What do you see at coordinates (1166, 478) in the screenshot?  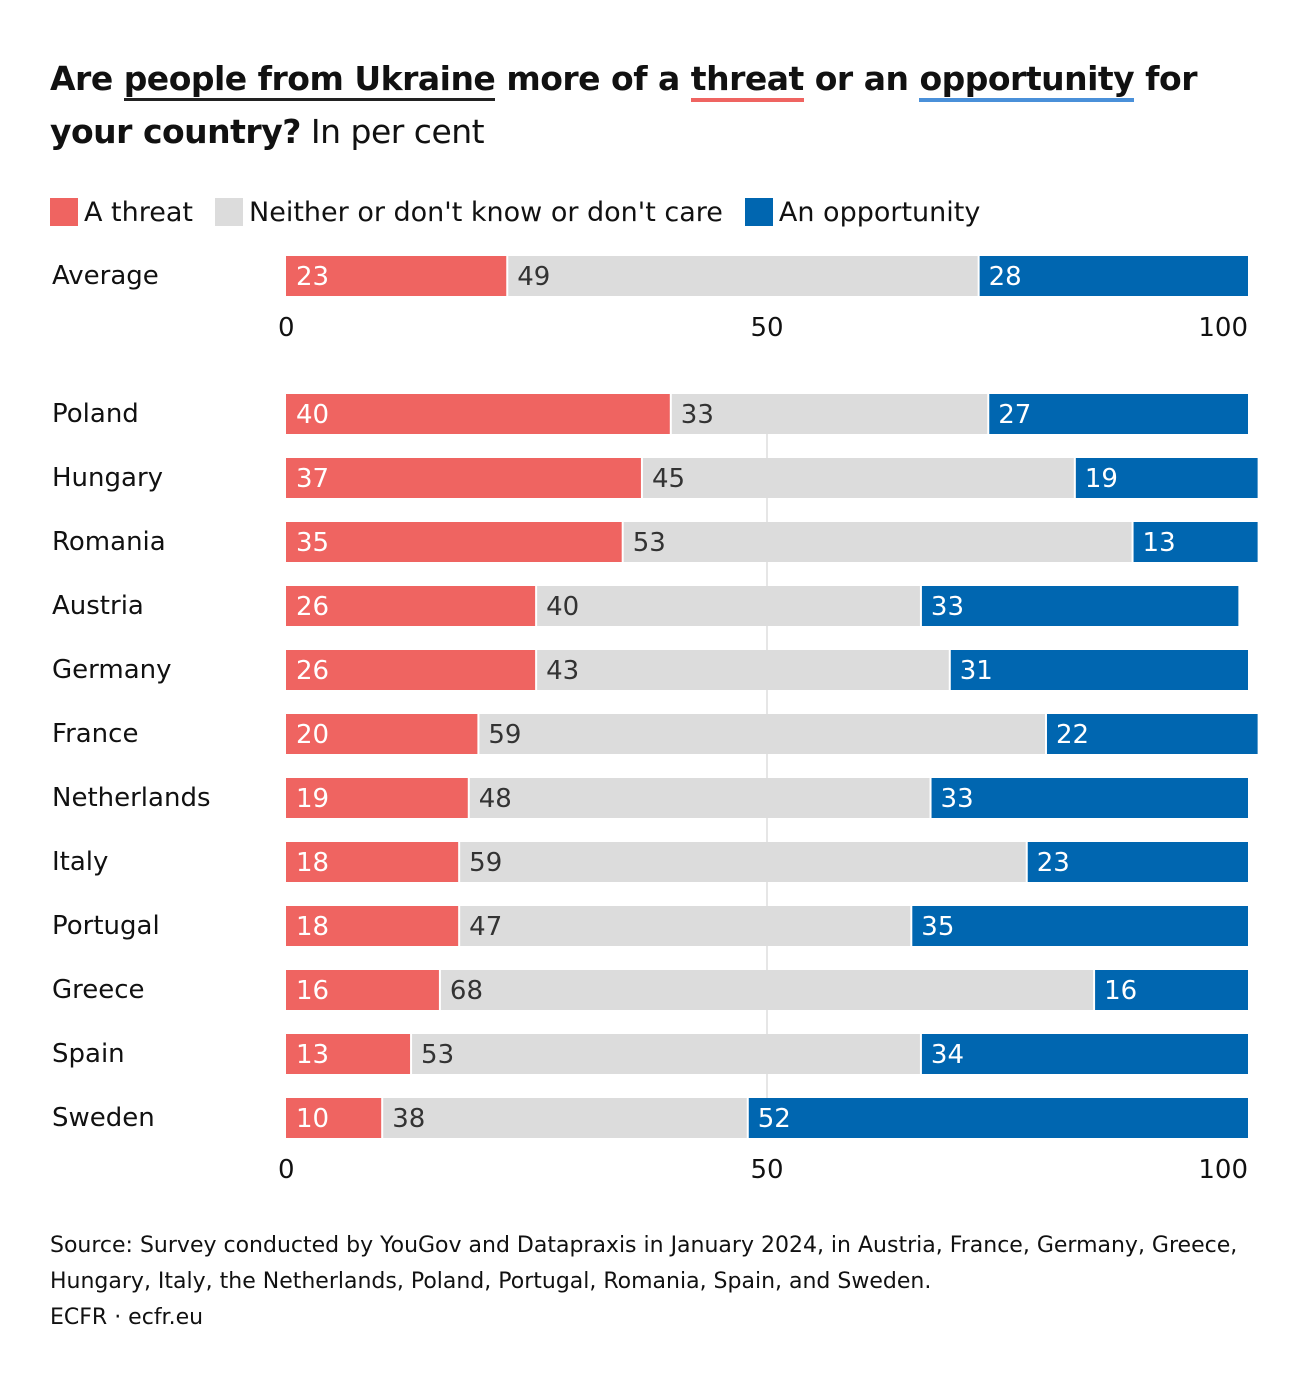 I see `bar-opportunity-hungary` at bounding box center [1166, 478].